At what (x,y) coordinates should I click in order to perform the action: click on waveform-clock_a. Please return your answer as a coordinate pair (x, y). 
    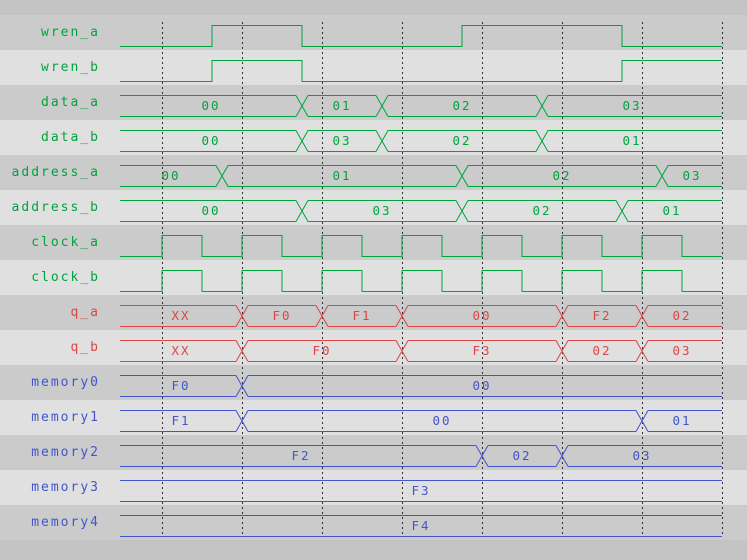
    Looking at the image, I should click on (421, 246).